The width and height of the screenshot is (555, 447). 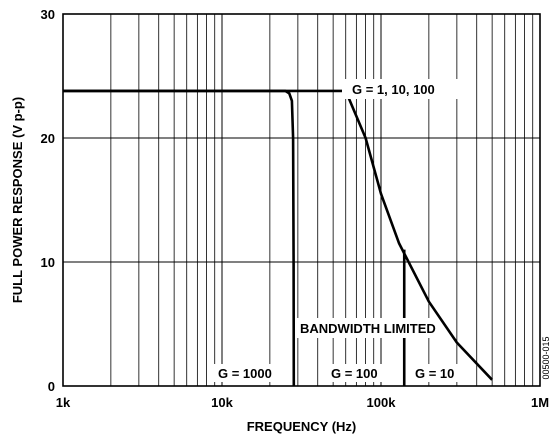 I want to click on label-bg-bandwidth-limited, so click(x=365, y=328).